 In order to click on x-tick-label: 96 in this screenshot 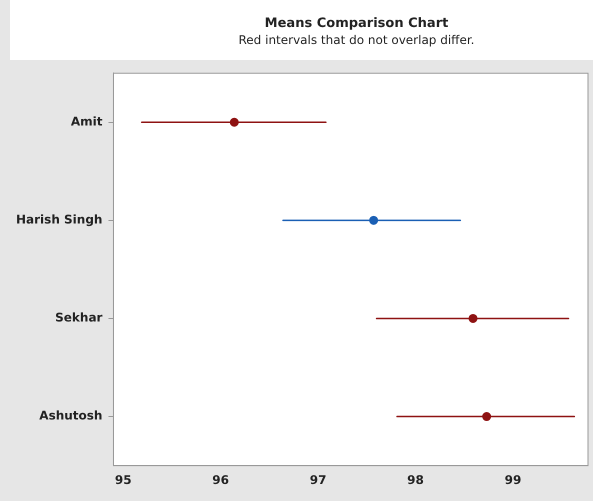, I will do `click(220, 479)`.